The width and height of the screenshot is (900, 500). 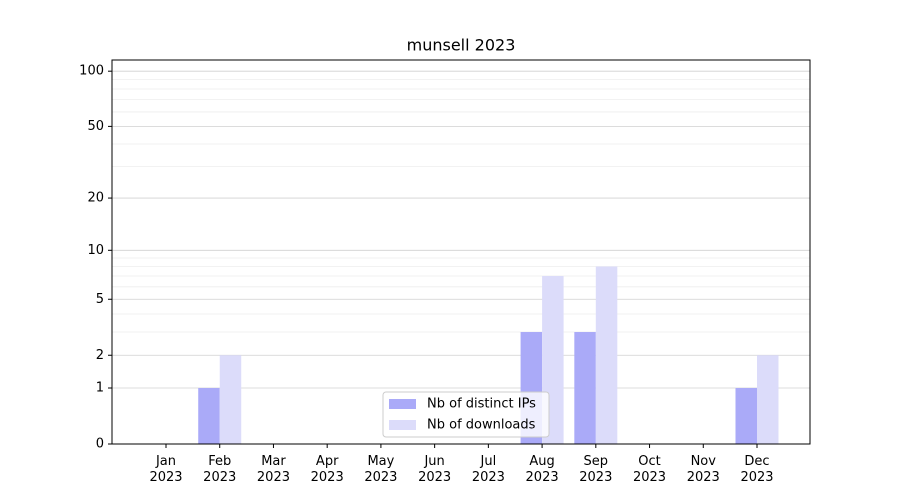 What do you see at coordinates (327, 469) in the screenshot?
I see `x-tick-label: Apr 2023` at bounding box center [327, 469].